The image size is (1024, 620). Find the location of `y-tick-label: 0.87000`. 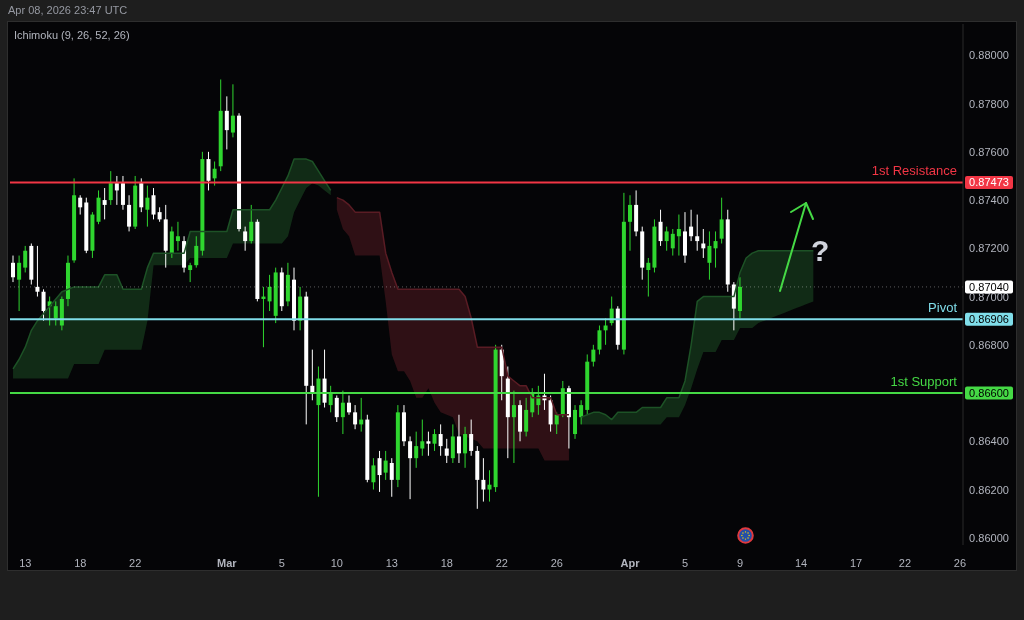

y-tick-label: 0.87000 is located at coordinates (989, 296).